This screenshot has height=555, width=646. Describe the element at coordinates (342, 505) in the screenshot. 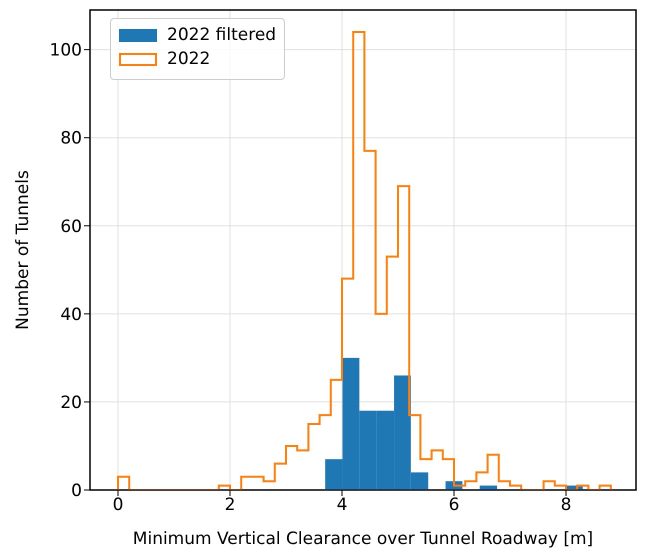

I see `x-tick-label: 4` at that location.